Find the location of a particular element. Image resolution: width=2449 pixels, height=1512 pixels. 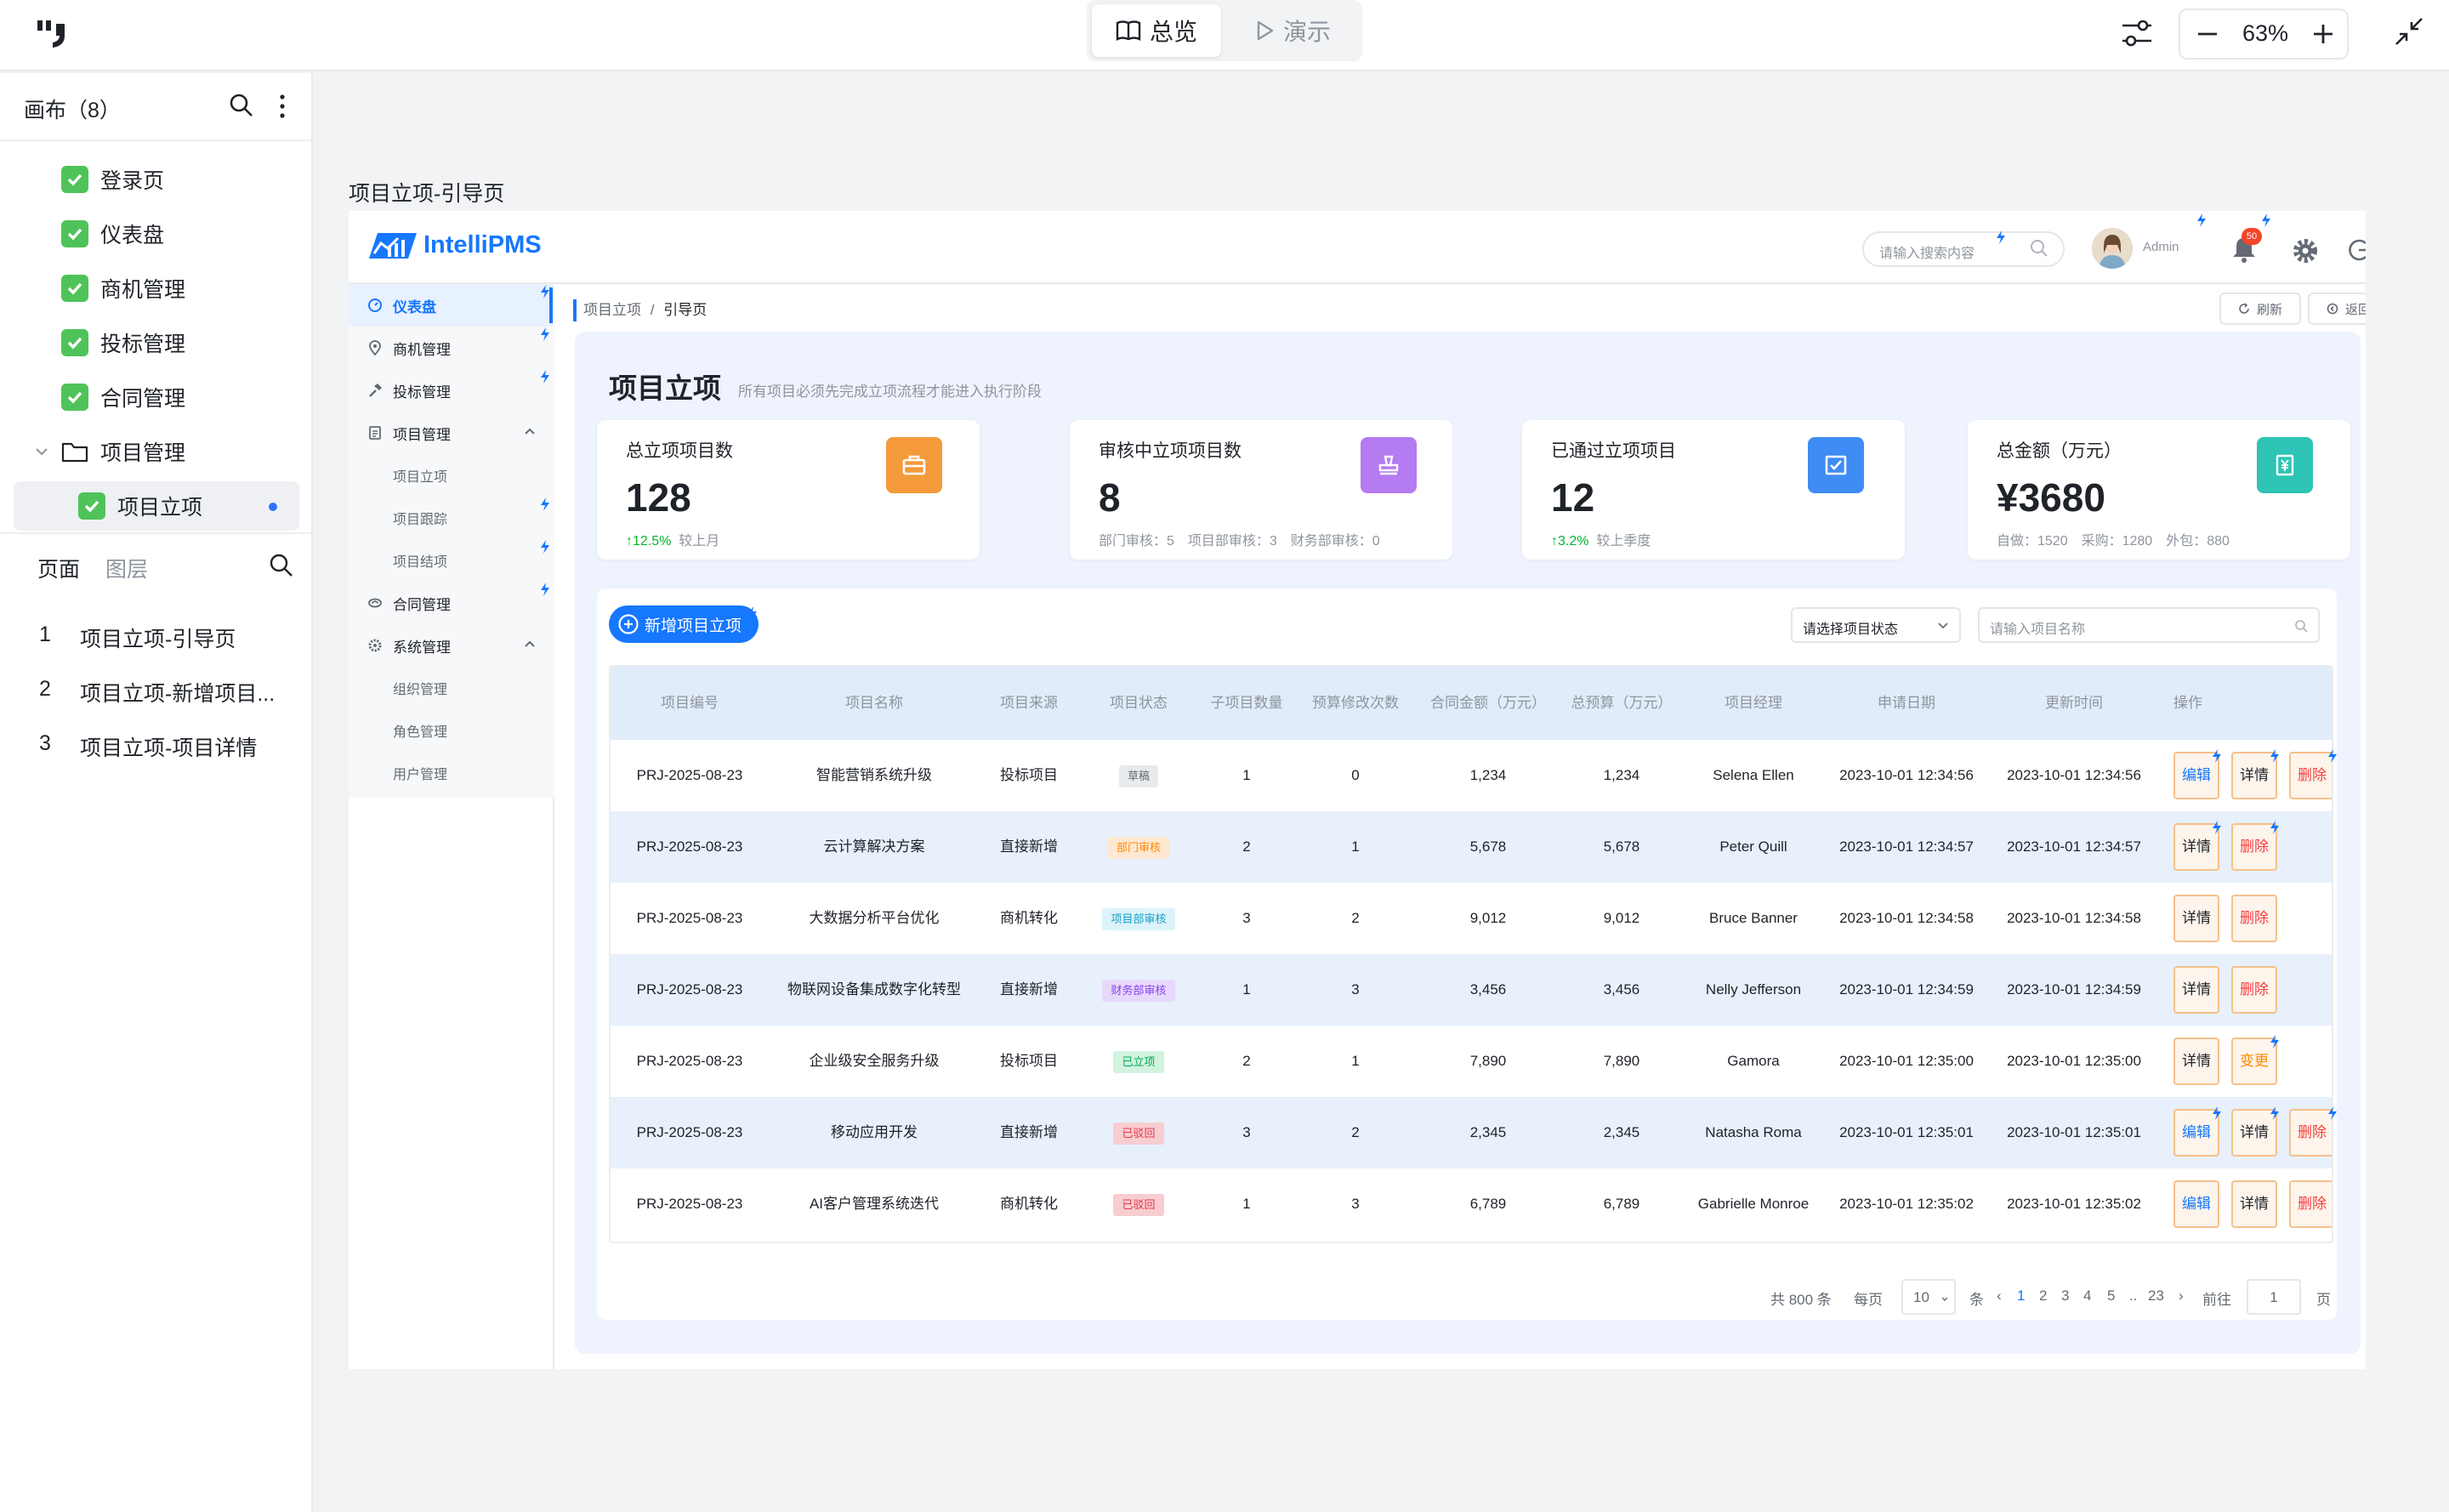

page-link: 4 is located at coordinates (2087, 1295).